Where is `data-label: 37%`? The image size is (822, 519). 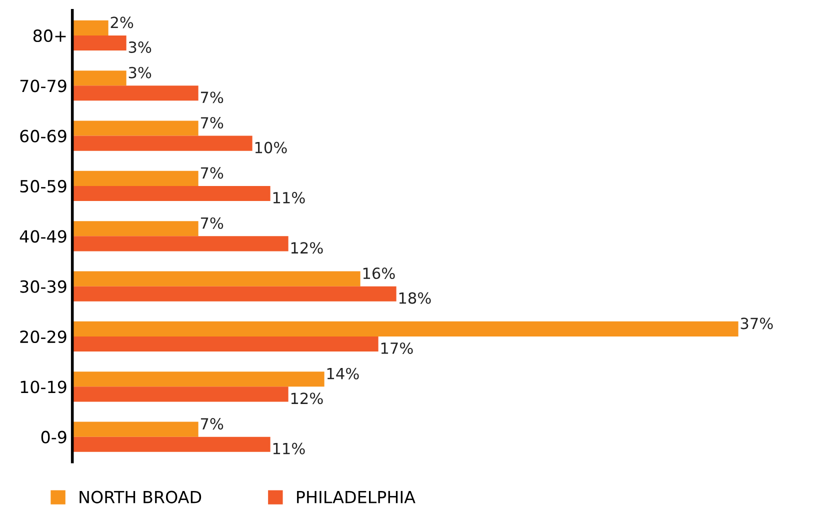 data-label: 37% is located at coordinates (756, 324).